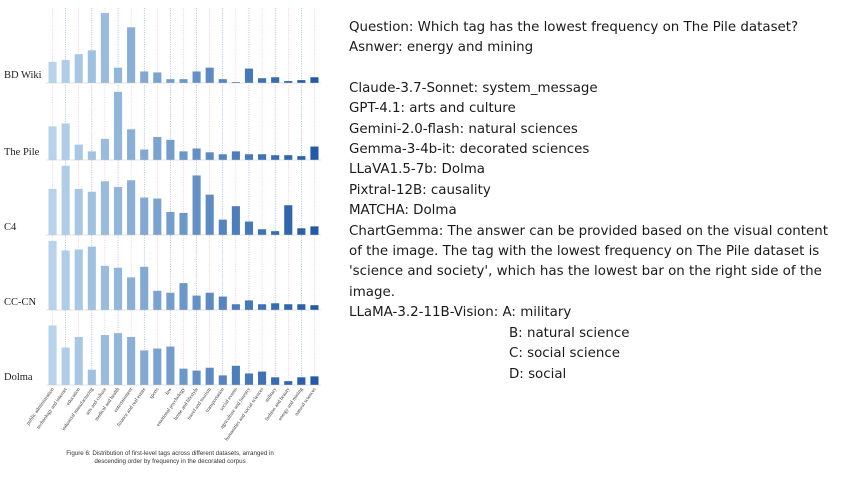 Image resolution: width=842 pixels, height=488 pixels. I want to click on panel-the-pile: The Pile, so click(162, 123).